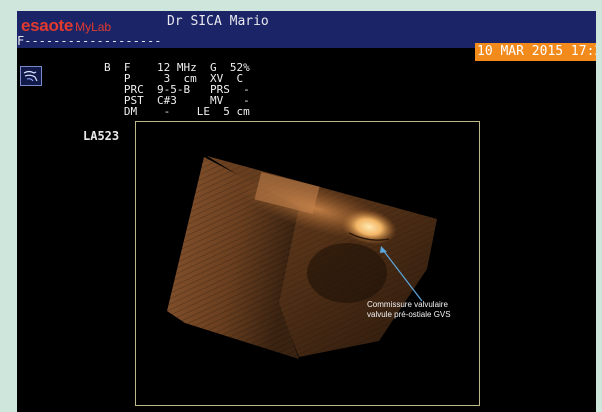 The height and width of the screenshot is (412, 602). I want to click on datetime-badge: 10 MAR 2015 17:20, so click(535, 52).